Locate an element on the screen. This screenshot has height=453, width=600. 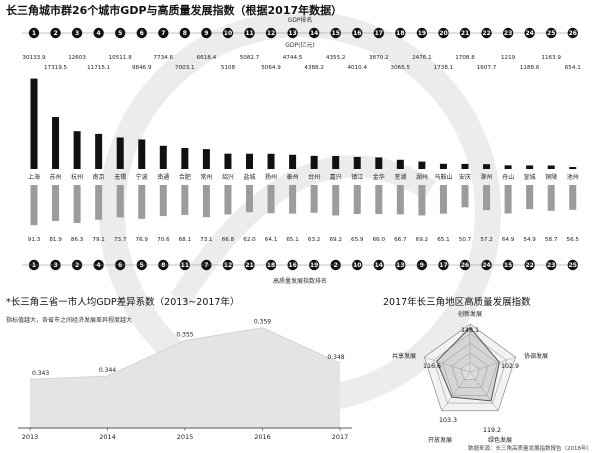
gdp-value-label: 1163.9 is located at coordinates (551, 58).